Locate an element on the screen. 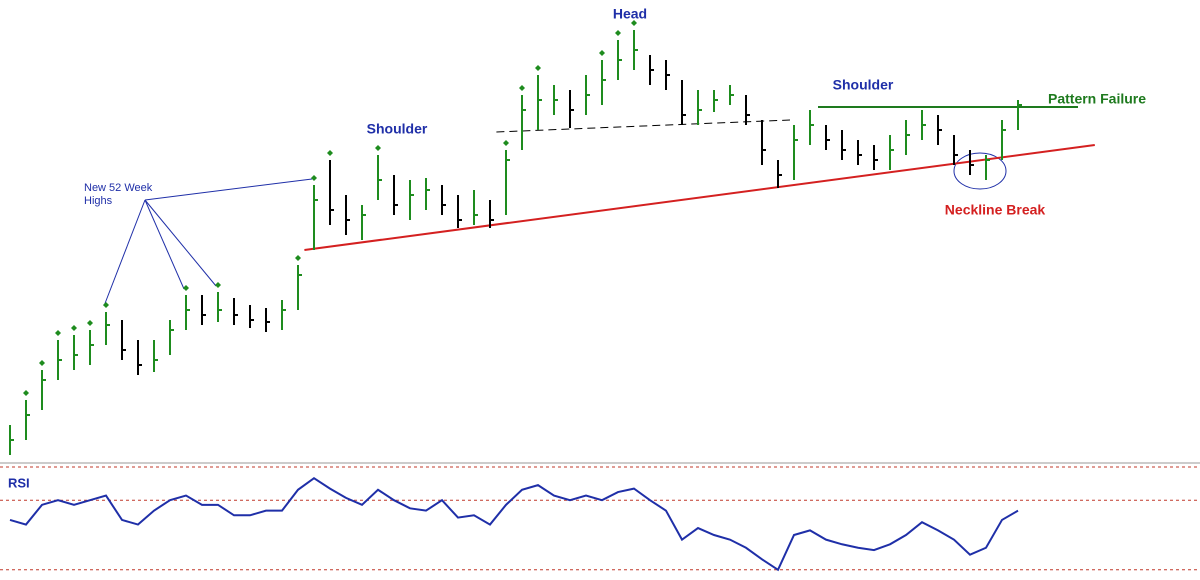 The width and height of the screenshot is (1200, 580). highs-note: New 52 Week Highs is located at coordinates (118, 194).